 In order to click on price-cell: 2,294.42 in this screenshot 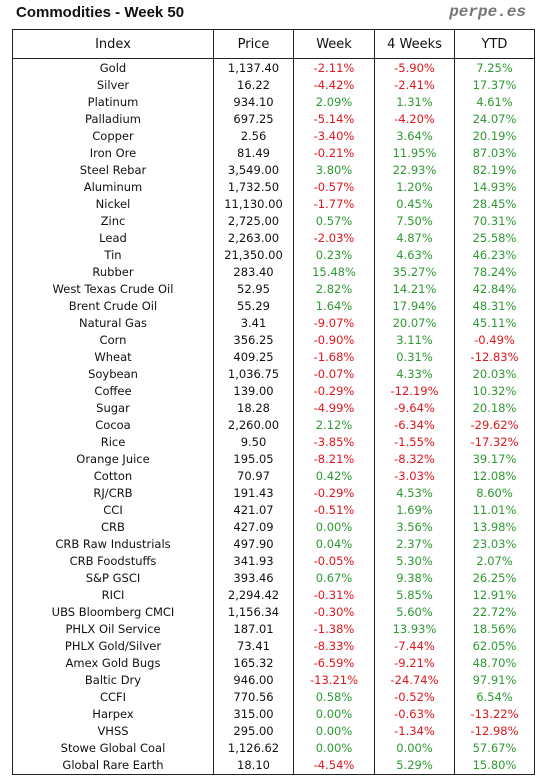, I will do `click(253, 595)`.